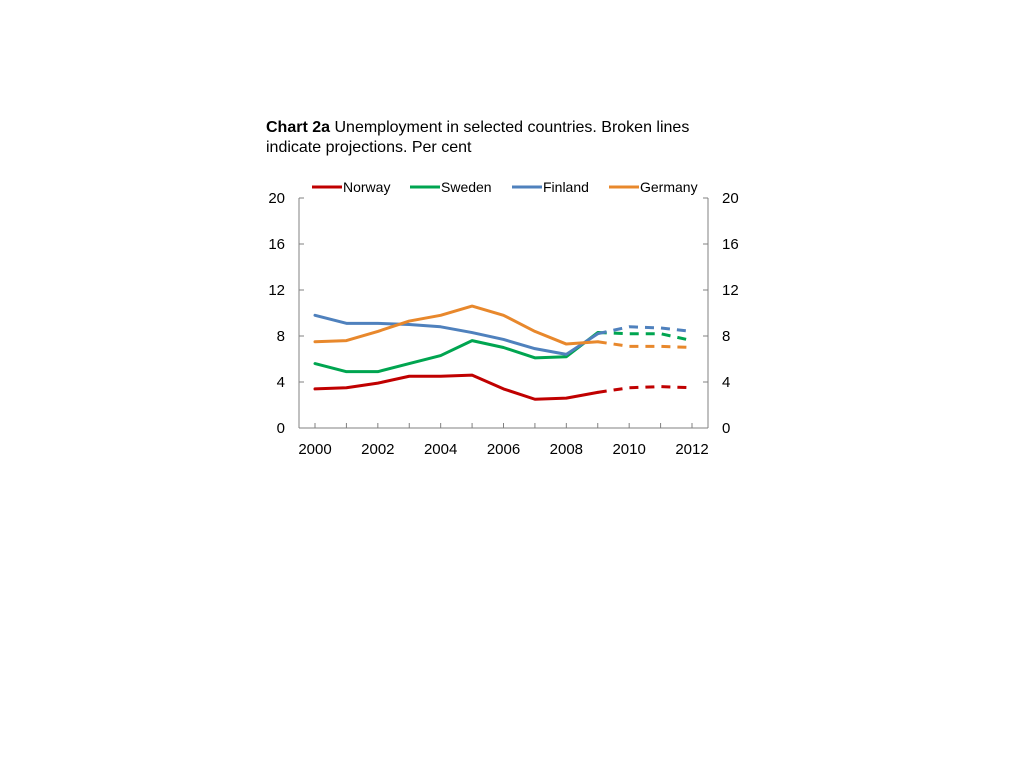 This screenshot has height=768, width=1024. Describe the element at coordinates (298, 127) in the screenshot. I see `chart-title-prefix: Chart 2a` at that location.